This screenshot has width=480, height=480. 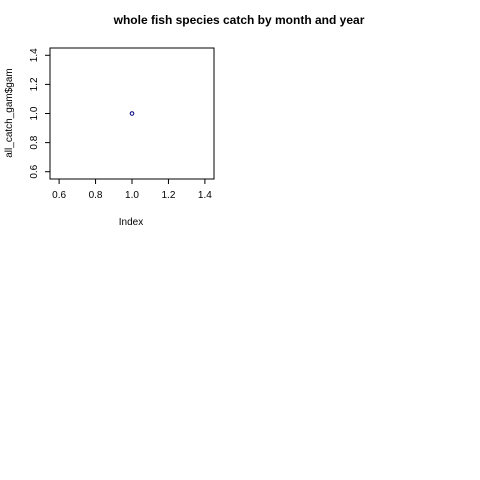 I want to click on data-point, so click(x=132, y=113).